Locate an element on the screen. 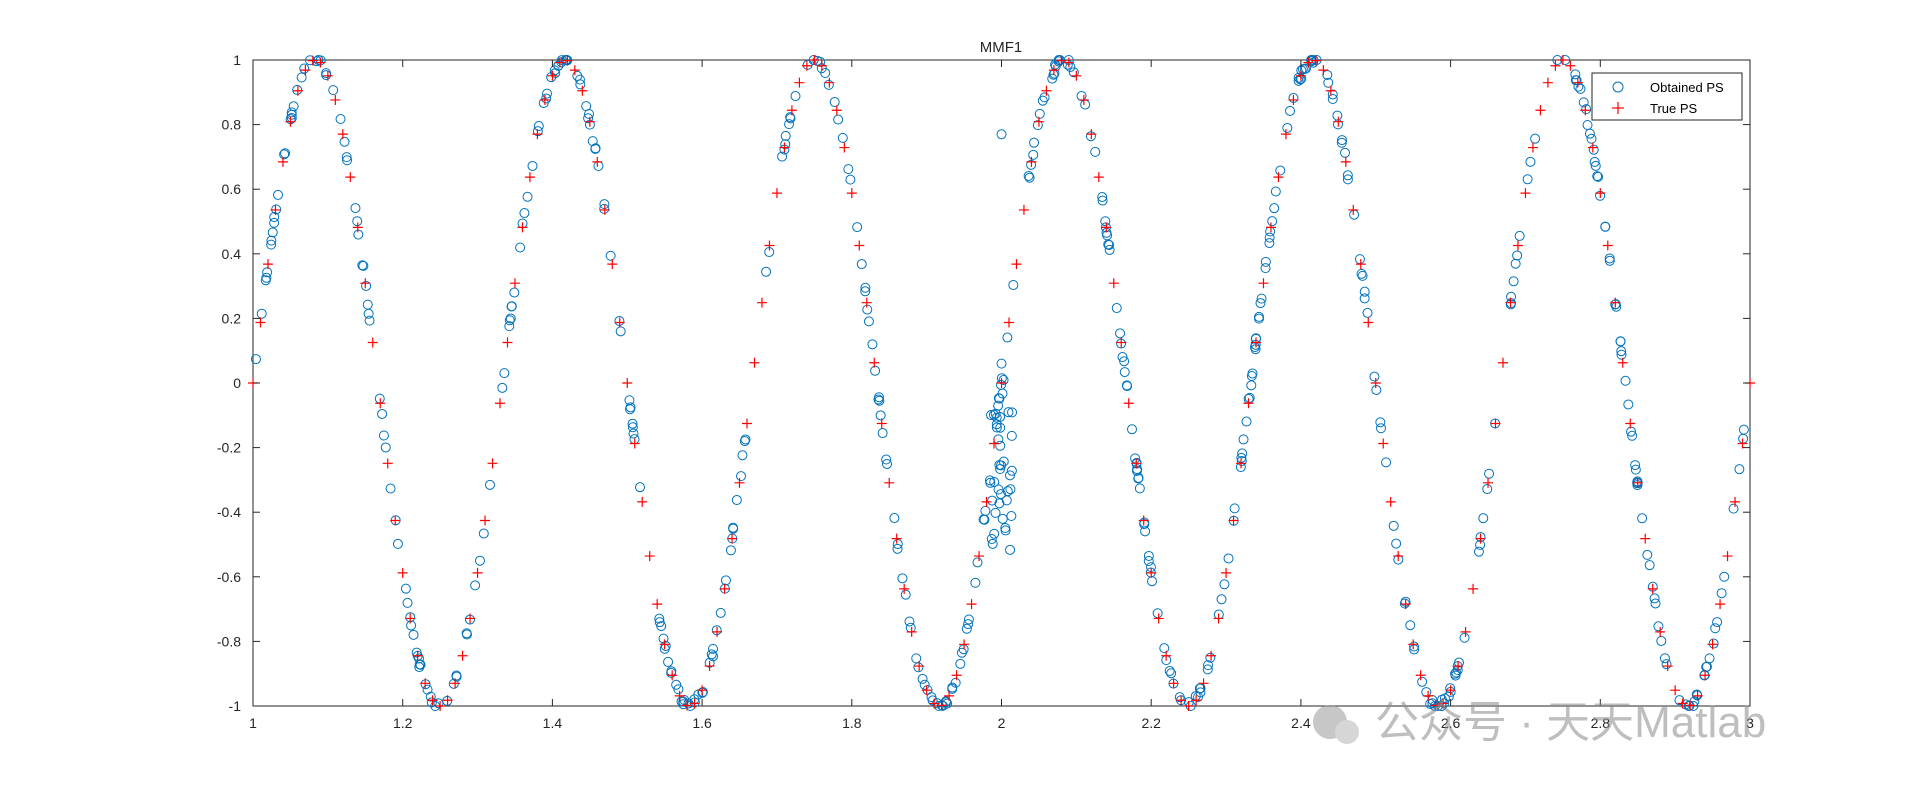 The height and width of the screenshot is (788, 1924). obtained-ps-outlier is located at coordinates (1001, 363).